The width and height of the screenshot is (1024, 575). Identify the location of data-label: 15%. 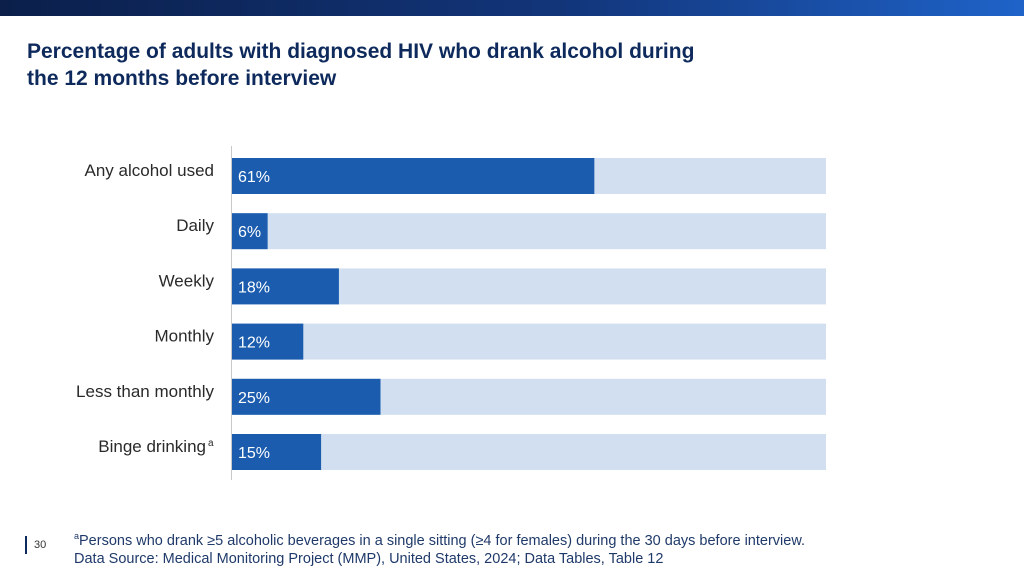
(254, 453).